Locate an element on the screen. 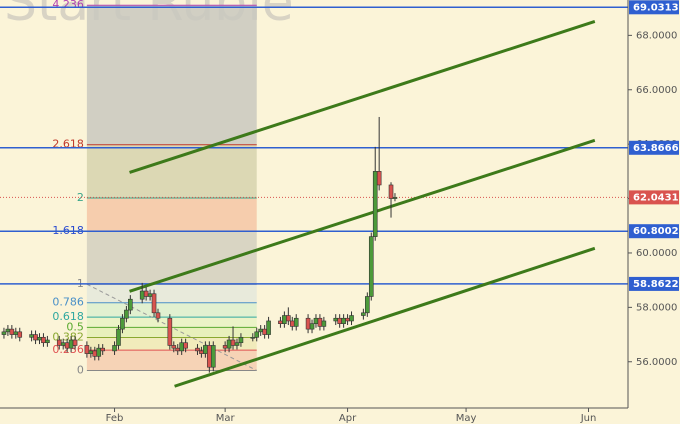  x-tick-label: Apr is located at coordinates (348, 418).